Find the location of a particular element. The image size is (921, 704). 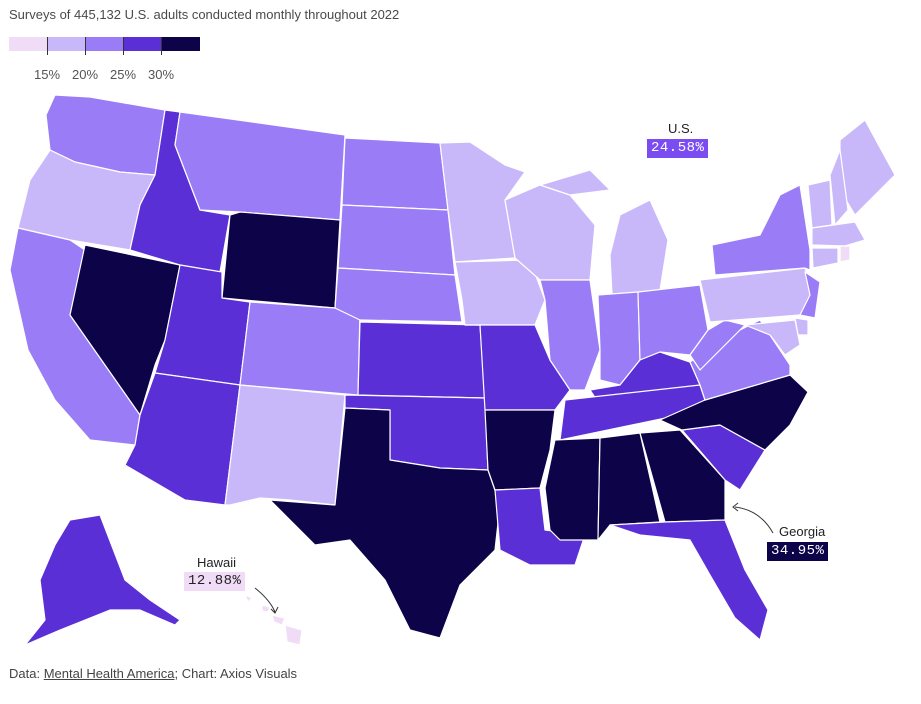

state-NM is located at coordinates (285, 445).